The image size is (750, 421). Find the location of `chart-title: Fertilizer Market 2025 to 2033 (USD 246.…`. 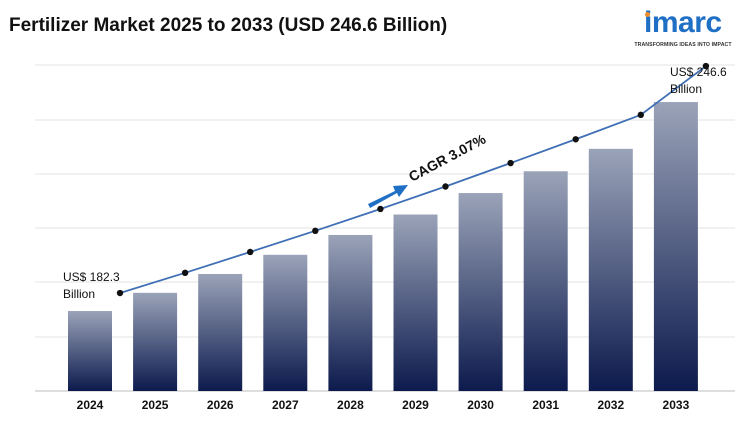

chart-title: Fertilizer Market 2025 to 2033 (USD 246.… is located at coordinates (228, 25).